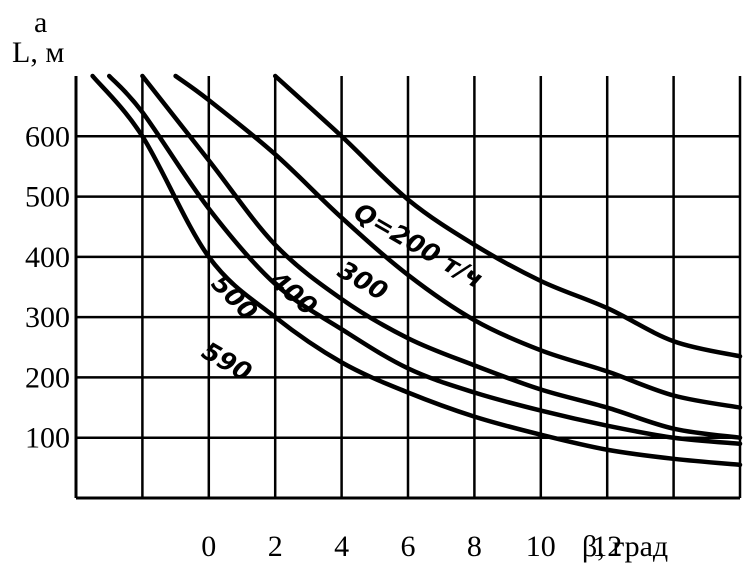 The width and height of the screenshot is (753, 587). Describe the element at coordinates (47, 438) in the screenshot. I see `y-tick-label: 100` at that location.